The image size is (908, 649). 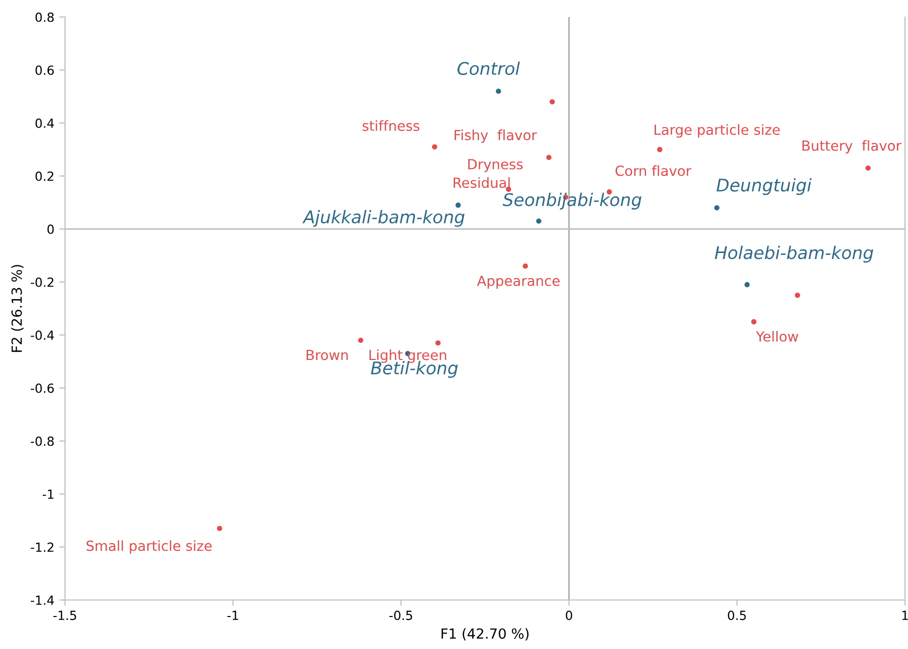 What do you see at coordinates (149, 547) in the screenshot?
I see `annotation: Small particle size` at bounding box center [149, 547].